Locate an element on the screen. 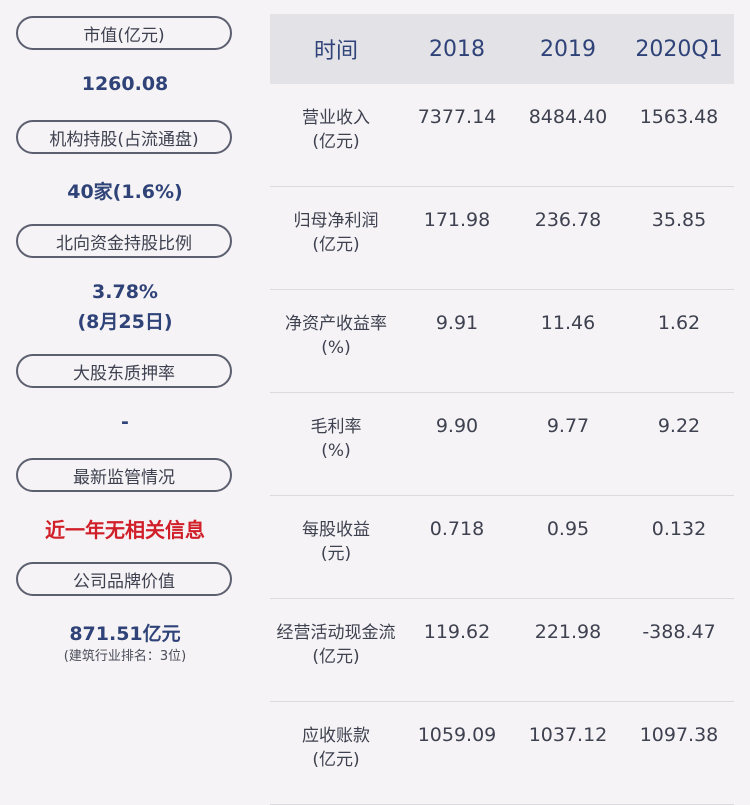 This screenshot has width=750, height=805. brand-rank-note: (建筑行业排名：3位) is located at coordinates (125, 656).